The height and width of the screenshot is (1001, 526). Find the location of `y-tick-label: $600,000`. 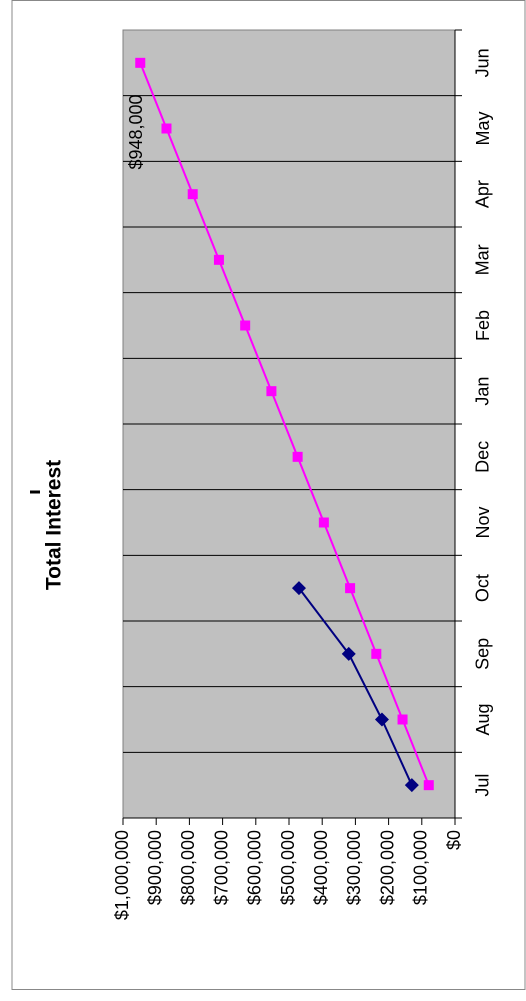

y-tick-label: $600,000 is located at coordinates (255, 867).